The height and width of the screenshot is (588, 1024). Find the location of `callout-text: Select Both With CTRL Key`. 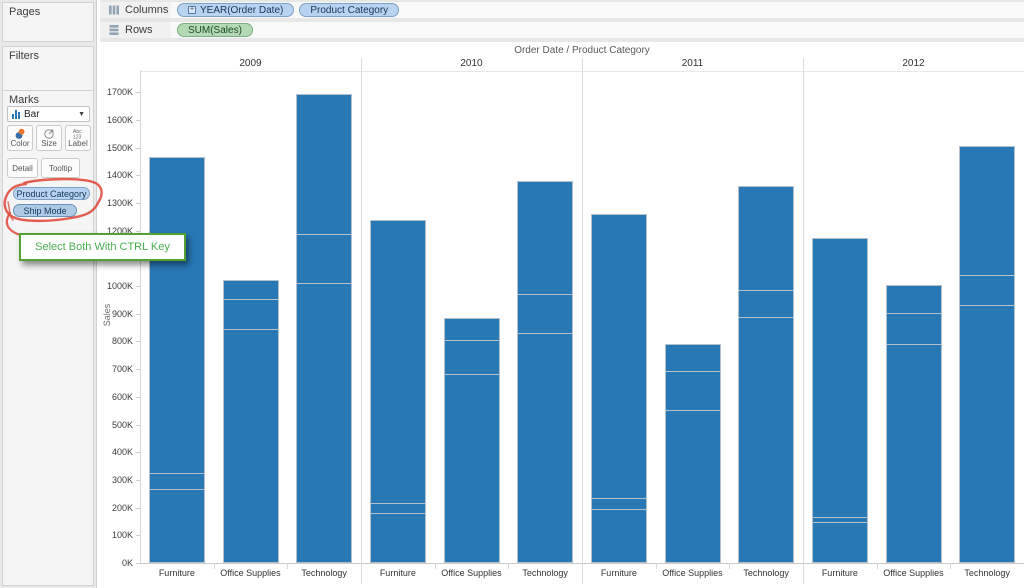

callout-text: Select Both With CTRL Key is located at coordinates (102, 247).